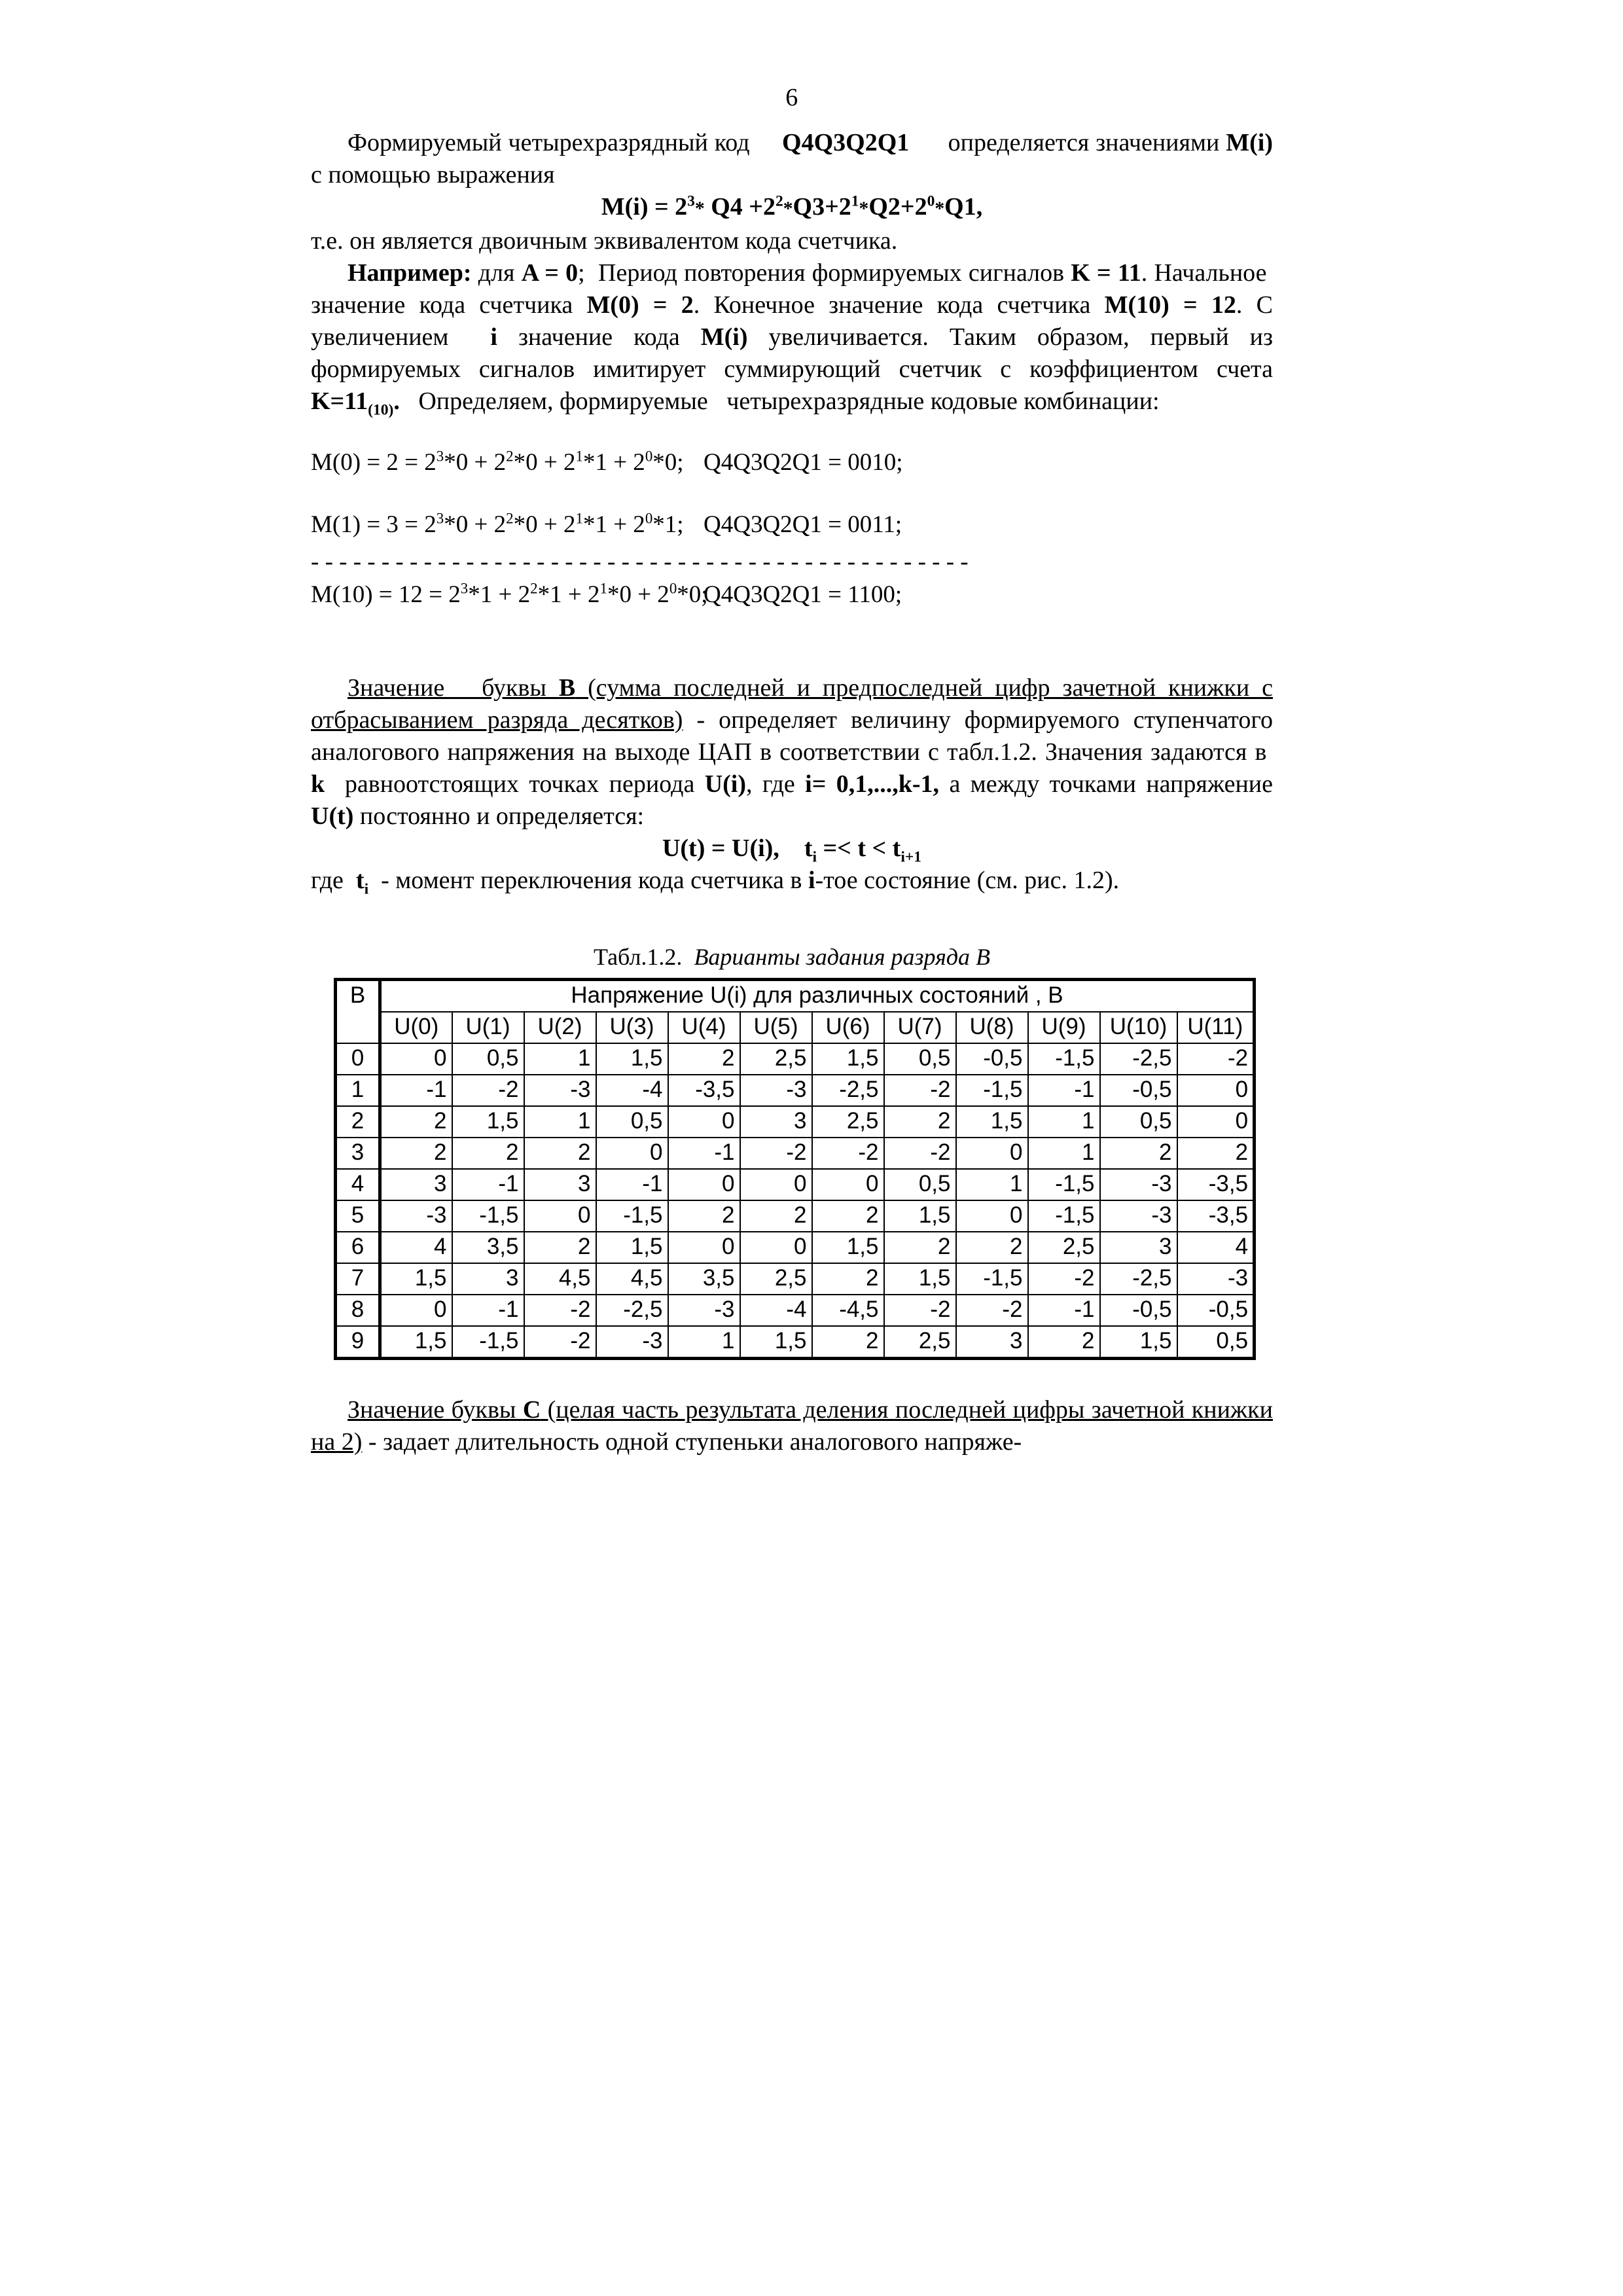 The width and height of the screenshot is (1623, 2296). I want to click on table-row: 4 3 -1 3 -1 0 0 0 0,5 1 -1,5 -3 -3,5, so click(796, 1184).